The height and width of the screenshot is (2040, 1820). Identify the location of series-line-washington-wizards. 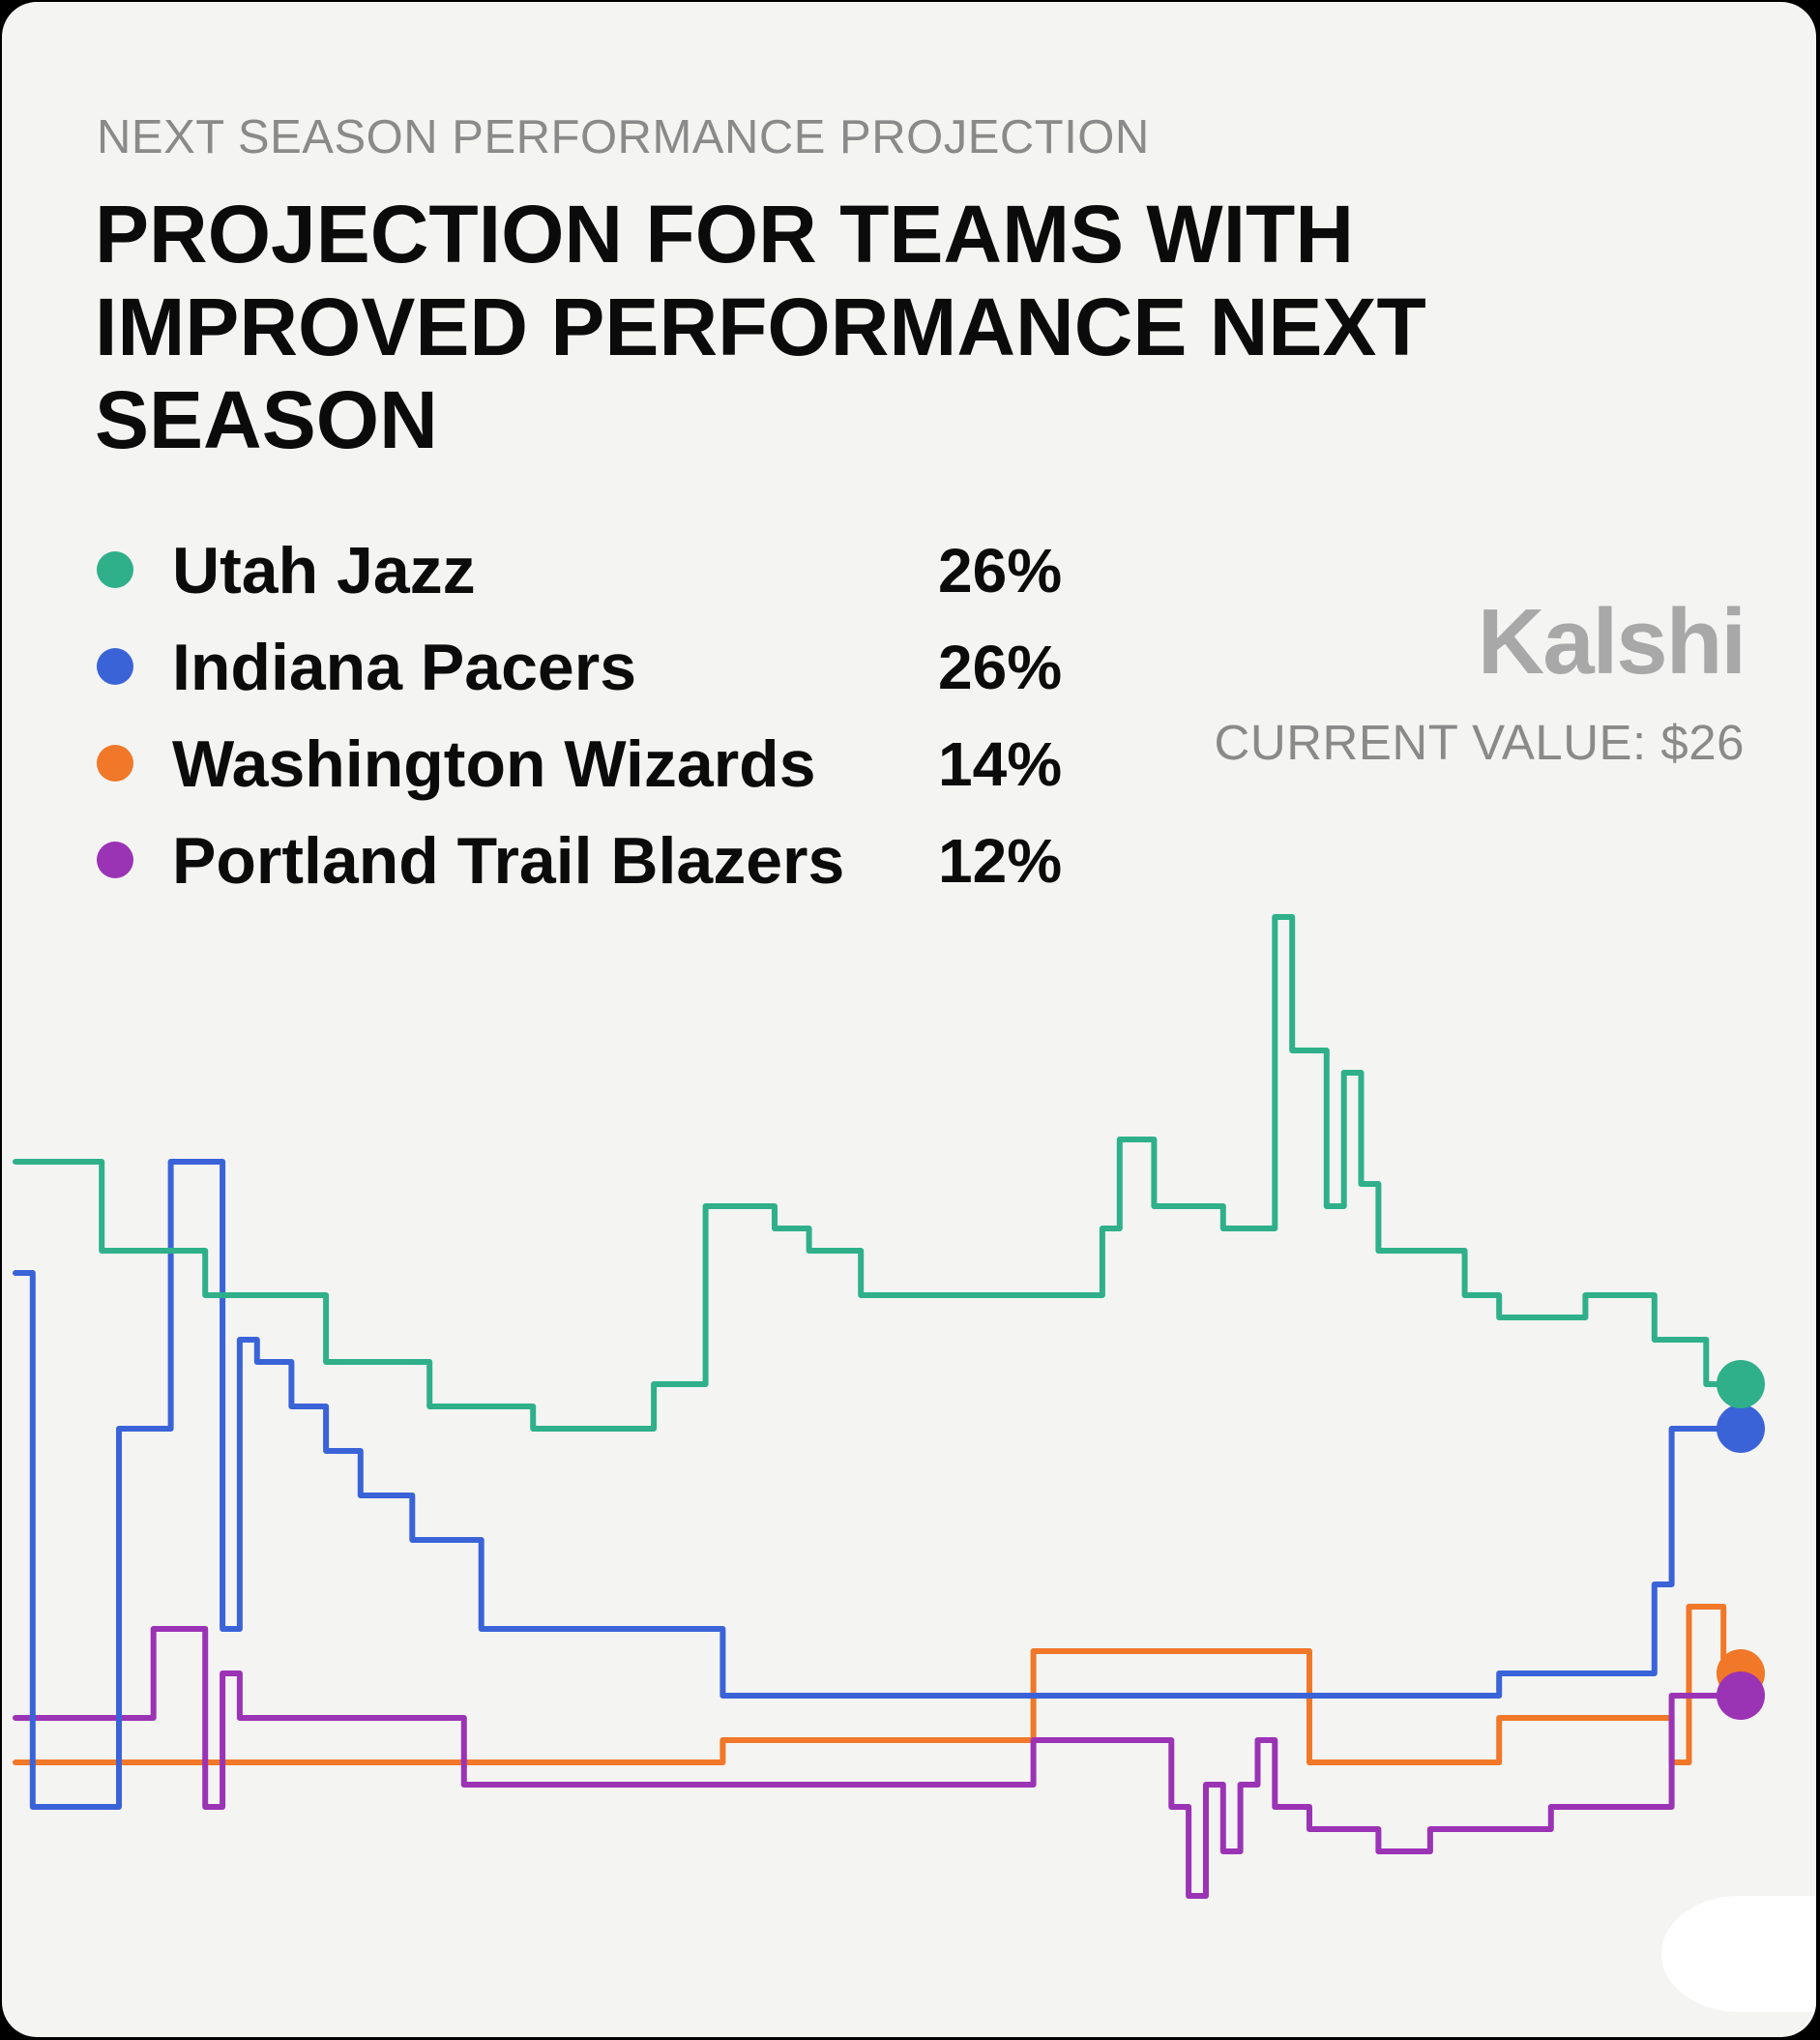
(878, 1685).